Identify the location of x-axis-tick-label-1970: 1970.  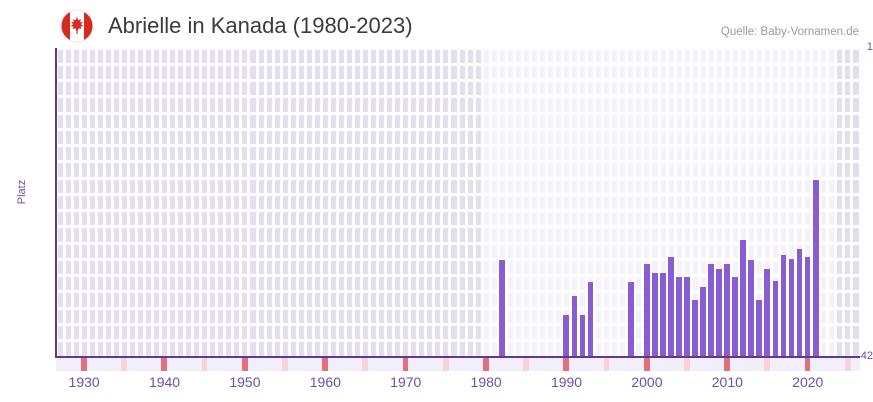
(406, 382).